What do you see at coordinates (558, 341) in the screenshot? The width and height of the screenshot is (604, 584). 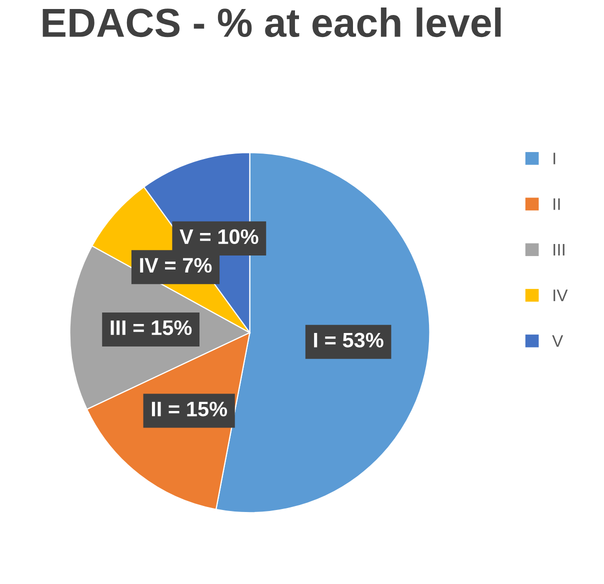 I see `legend-label: V` at bounding box center [558, 341].